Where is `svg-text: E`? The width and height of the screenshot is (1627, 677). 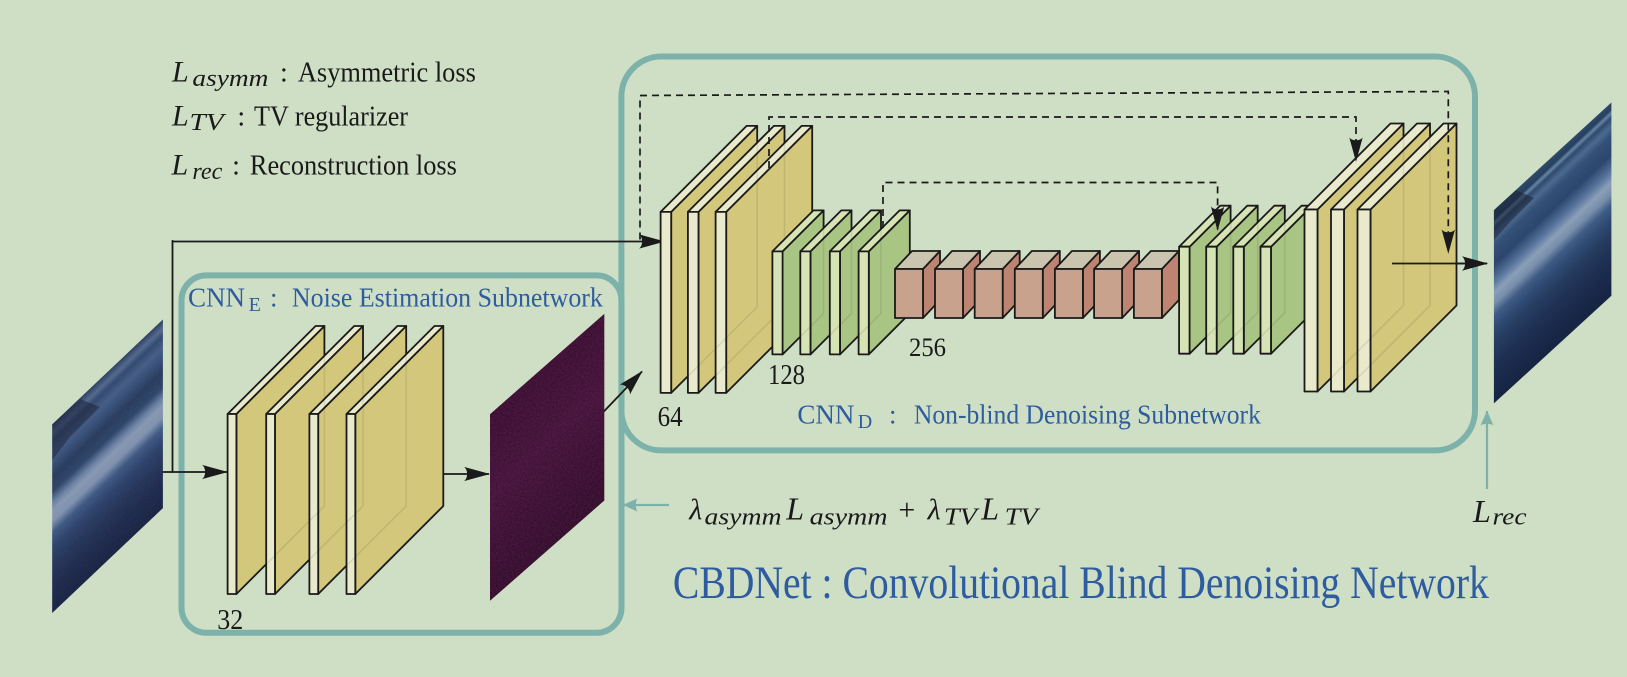 svg-text: E is located at coordinates (255, 305).